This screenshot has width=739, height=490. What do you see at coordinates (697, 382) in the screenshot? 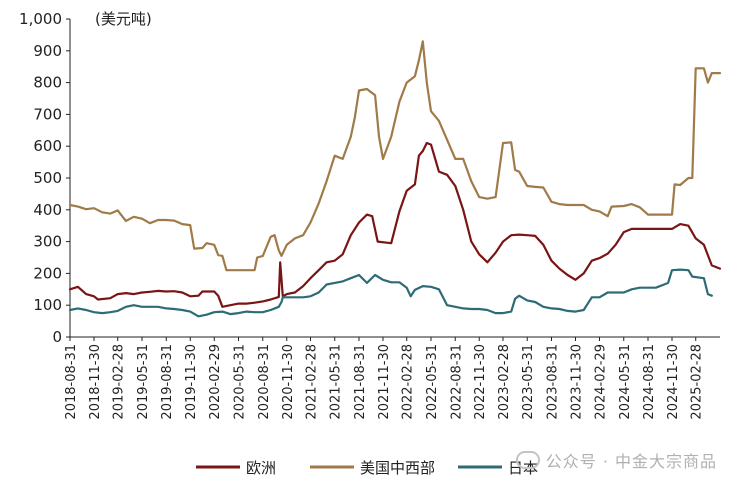
I see `x-tick-label: 2025-02-28` at bounding box center [697, 382].